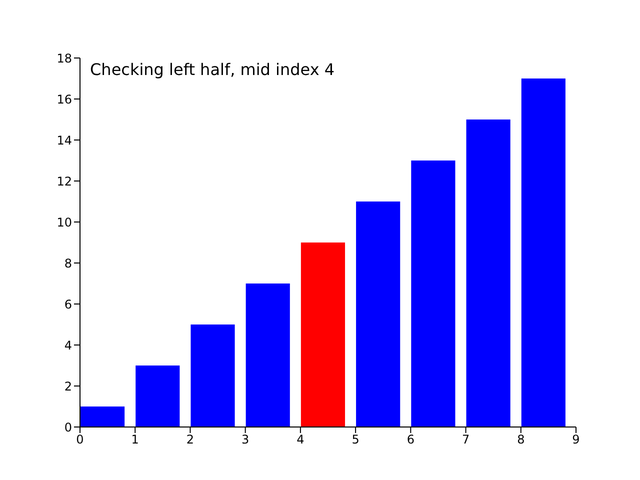 The width and height of the screenshot is (640, 480). What do you see at coordinates (68, 263) in the screenshot?
I see `y-tick-label: 8` at bounding box center [68, 263].